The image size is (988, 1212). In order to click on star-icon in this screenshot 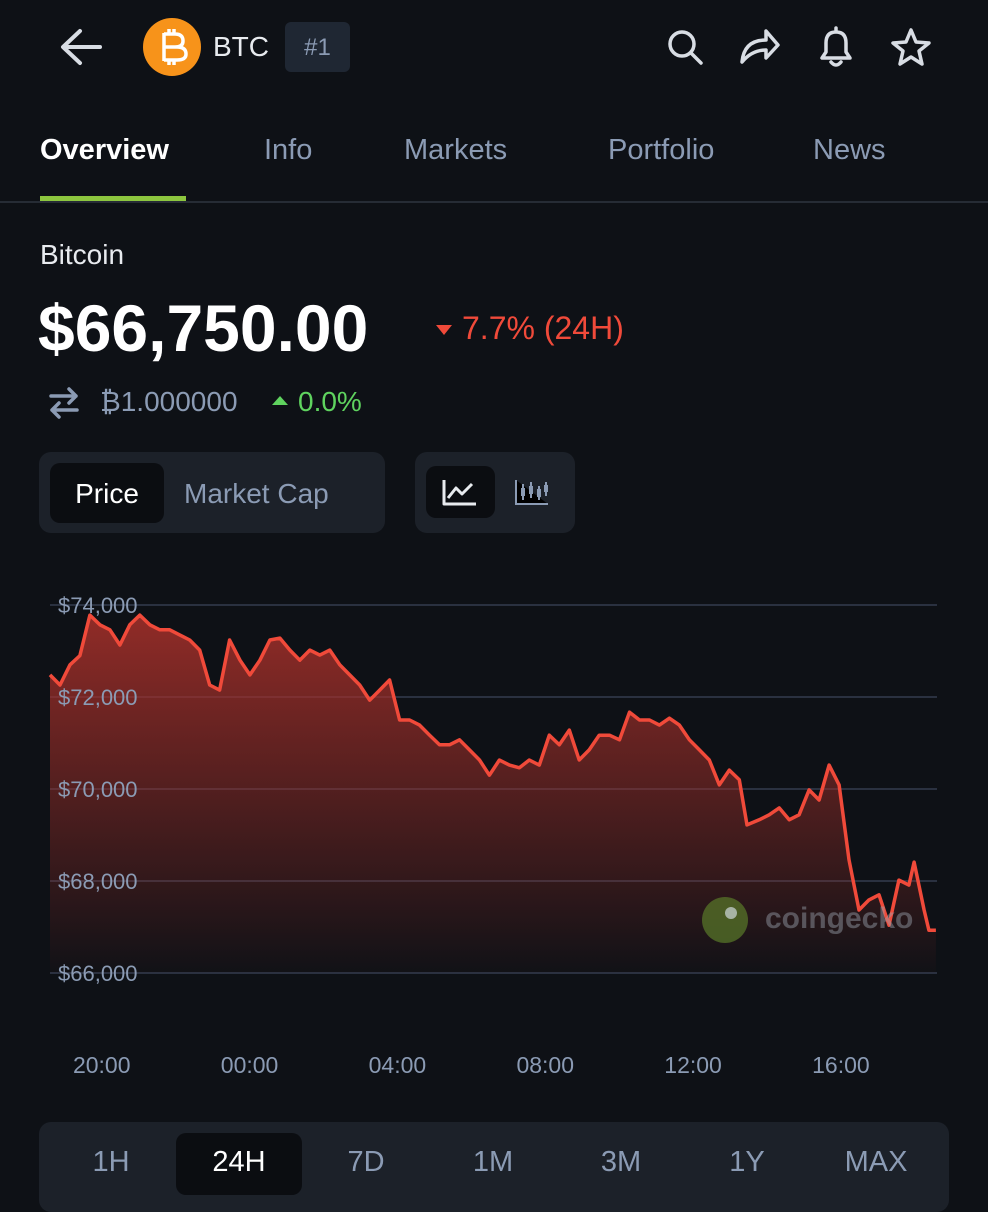, I will do `click(911, 47)`.